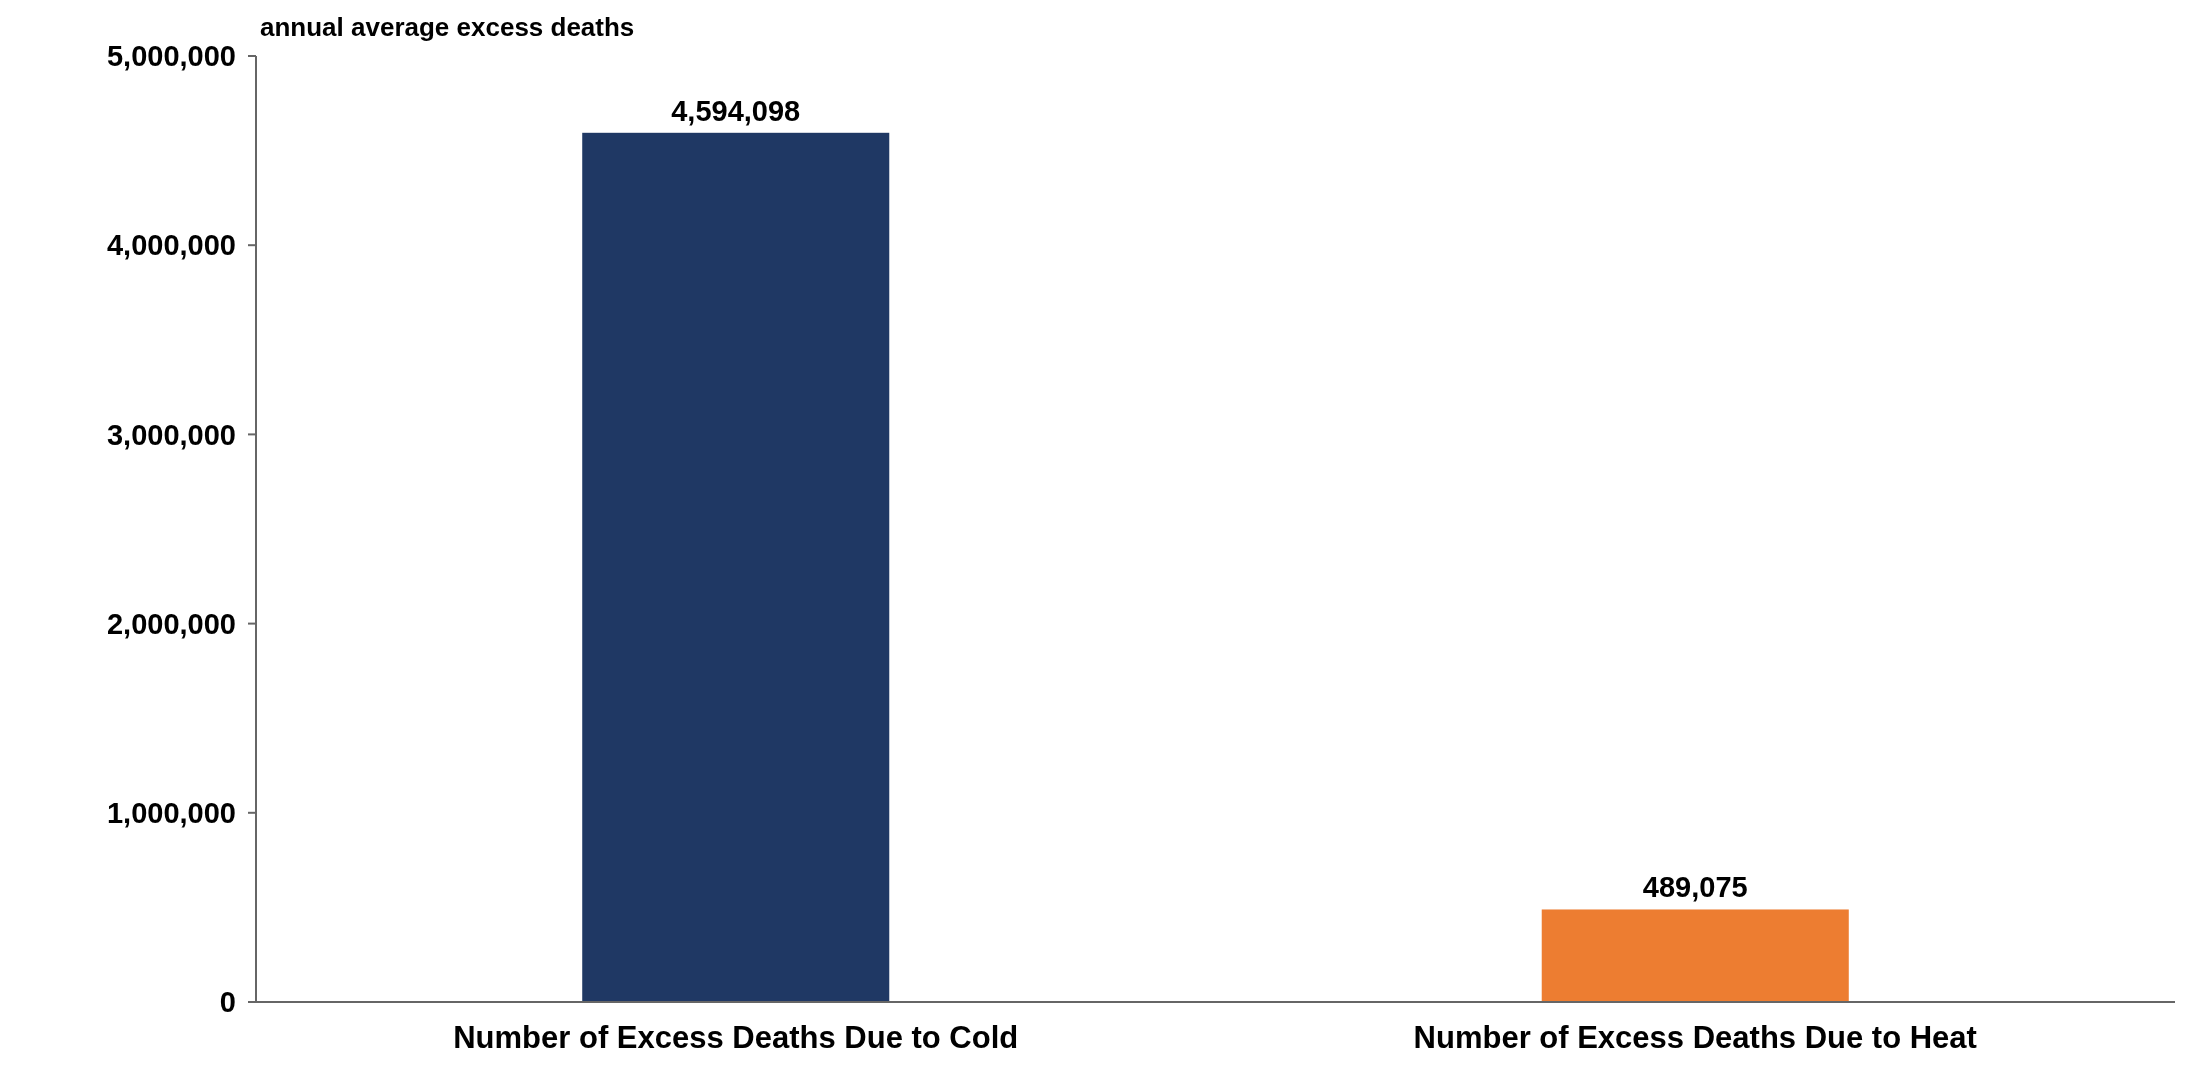  Describe the element at coordinates (171, 56) in the screenshot. I see `y-tick-label: 5,000,000` at that location.